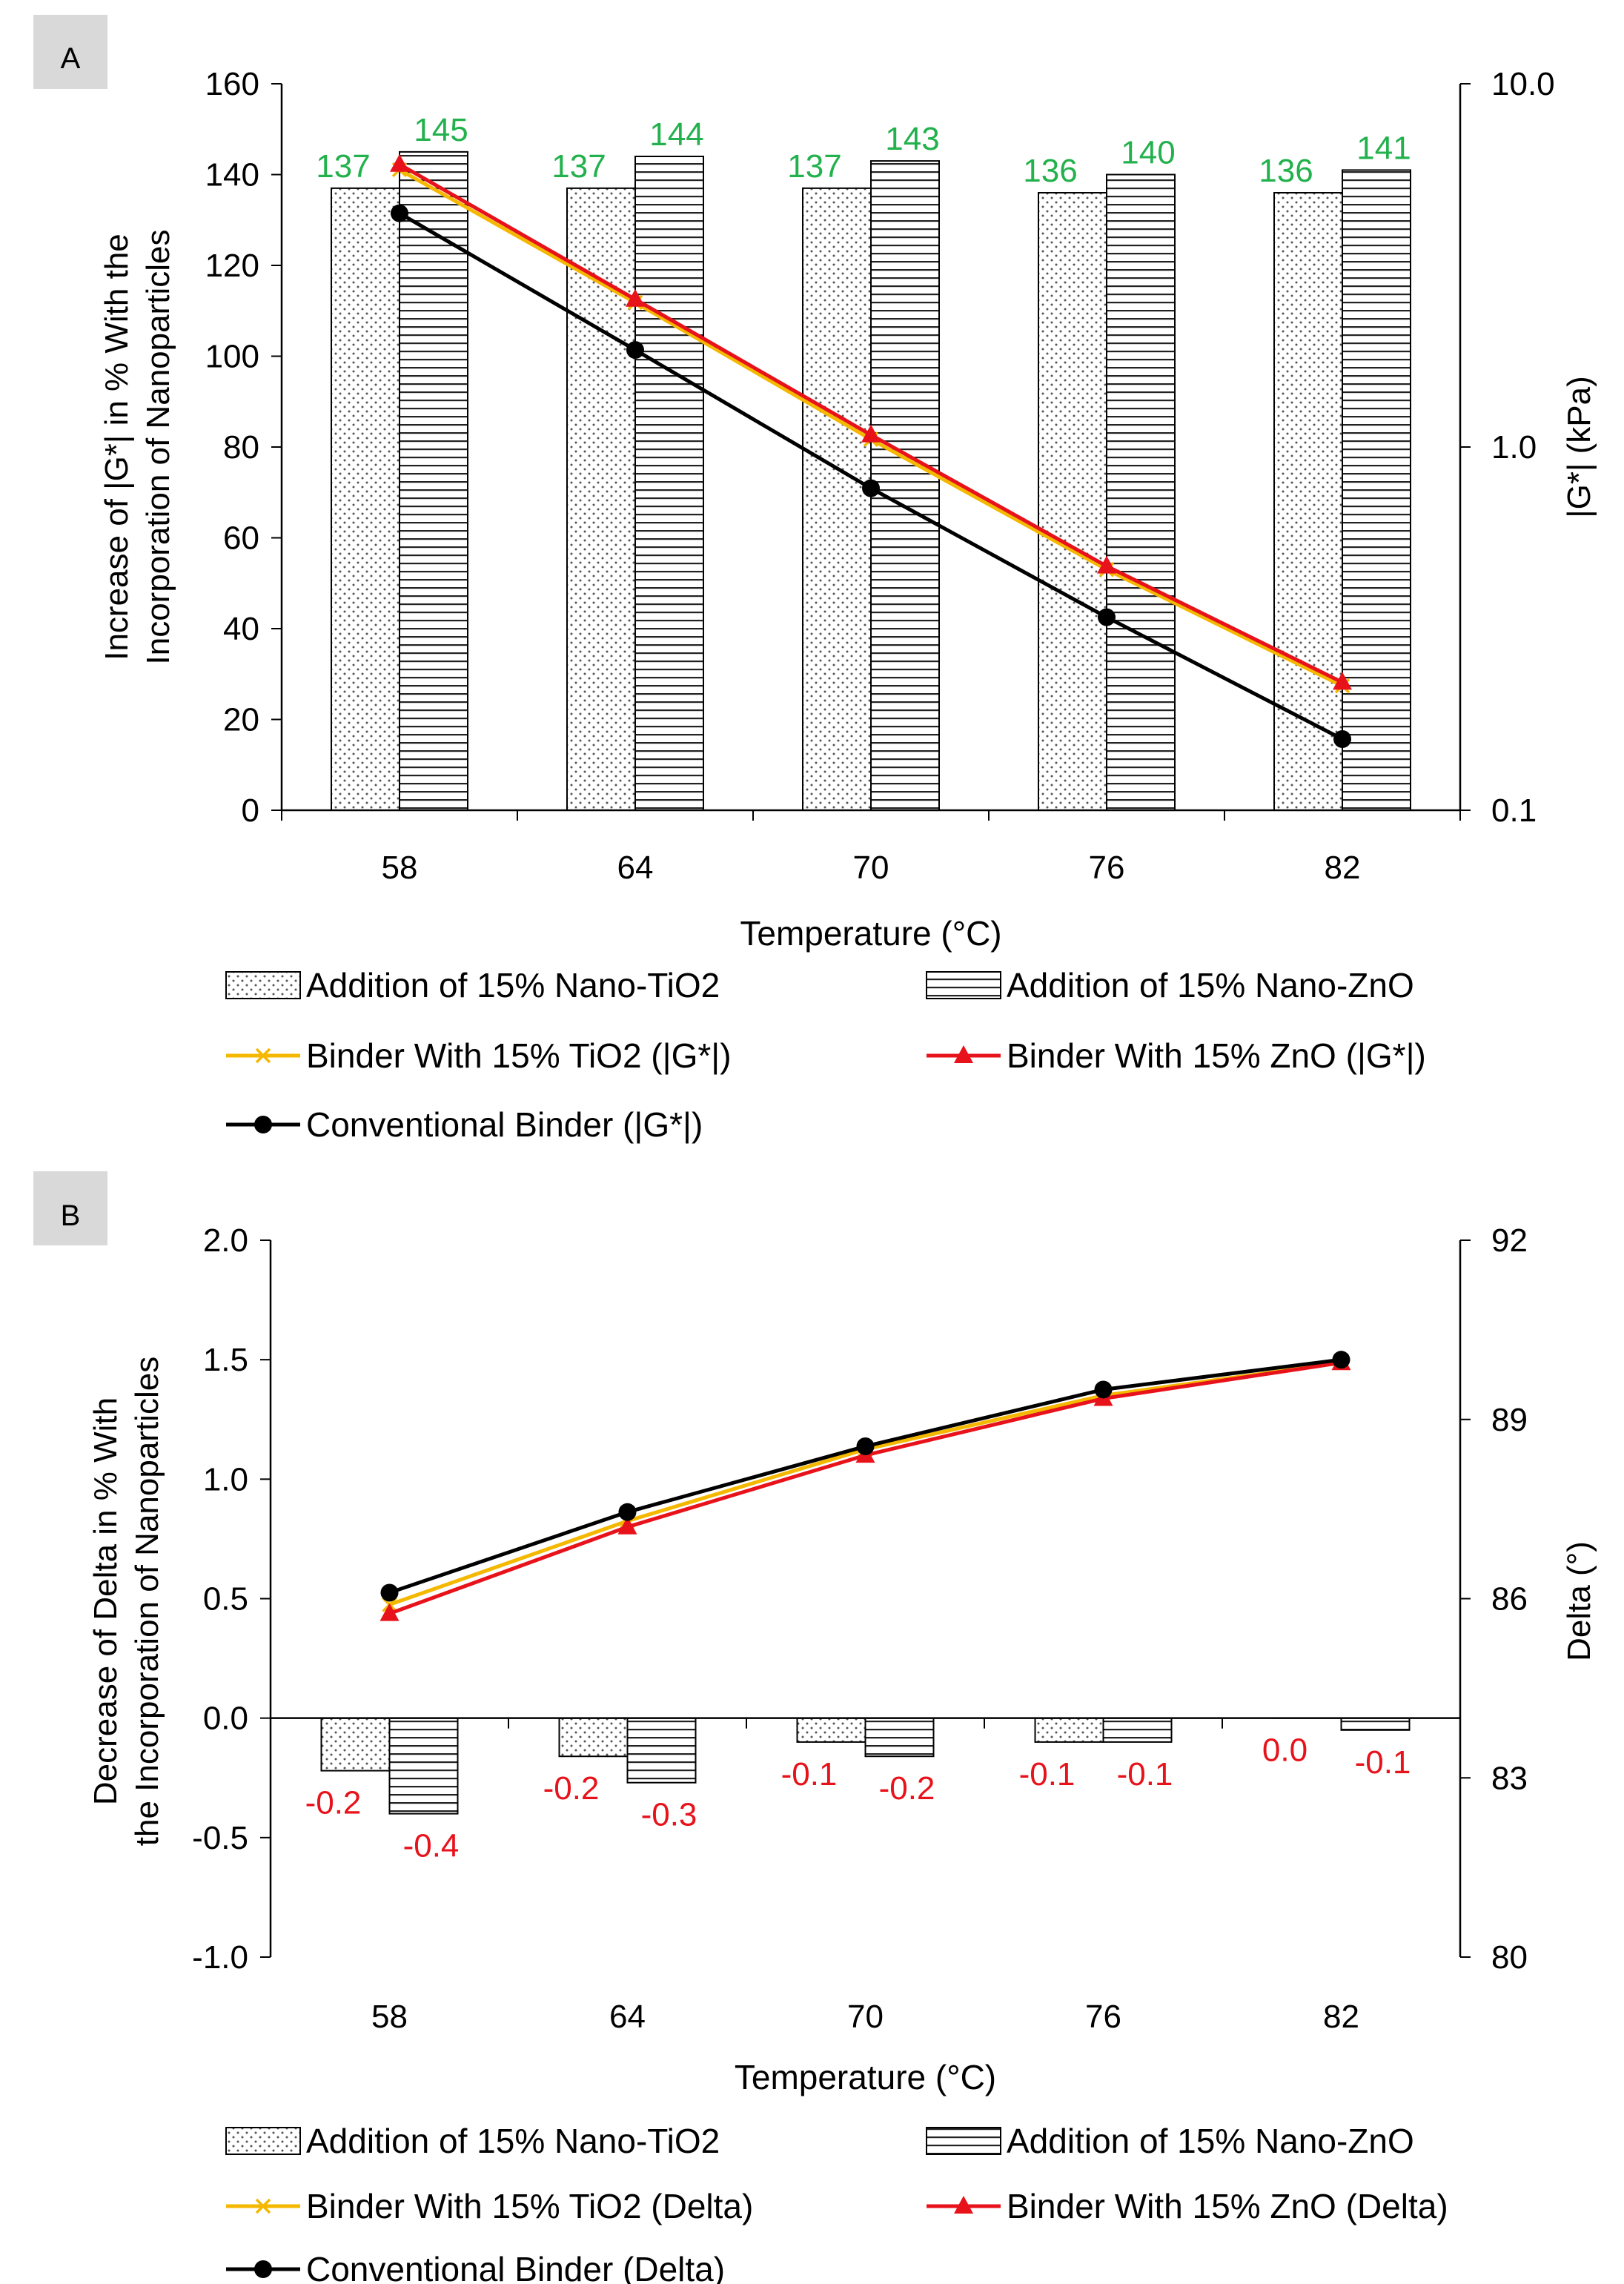  I want to click on line-triangle, so click(865, 1487).